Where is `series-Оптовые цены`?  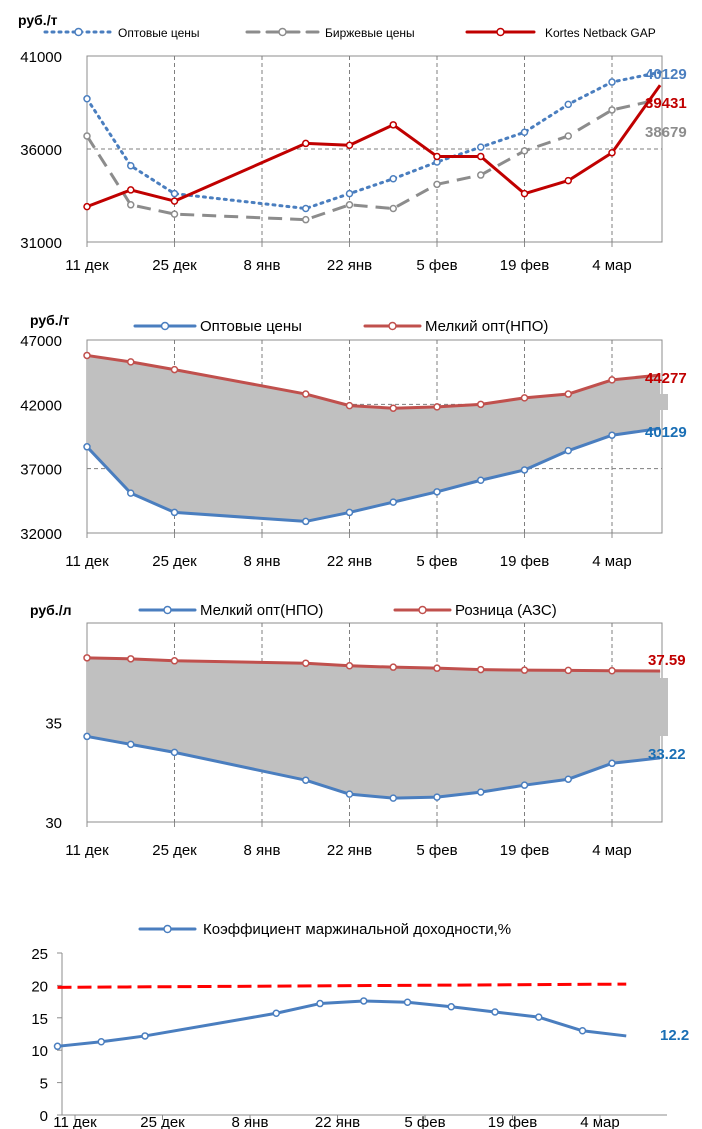 series-Оптовые цены is located at coordinates (372, 476).